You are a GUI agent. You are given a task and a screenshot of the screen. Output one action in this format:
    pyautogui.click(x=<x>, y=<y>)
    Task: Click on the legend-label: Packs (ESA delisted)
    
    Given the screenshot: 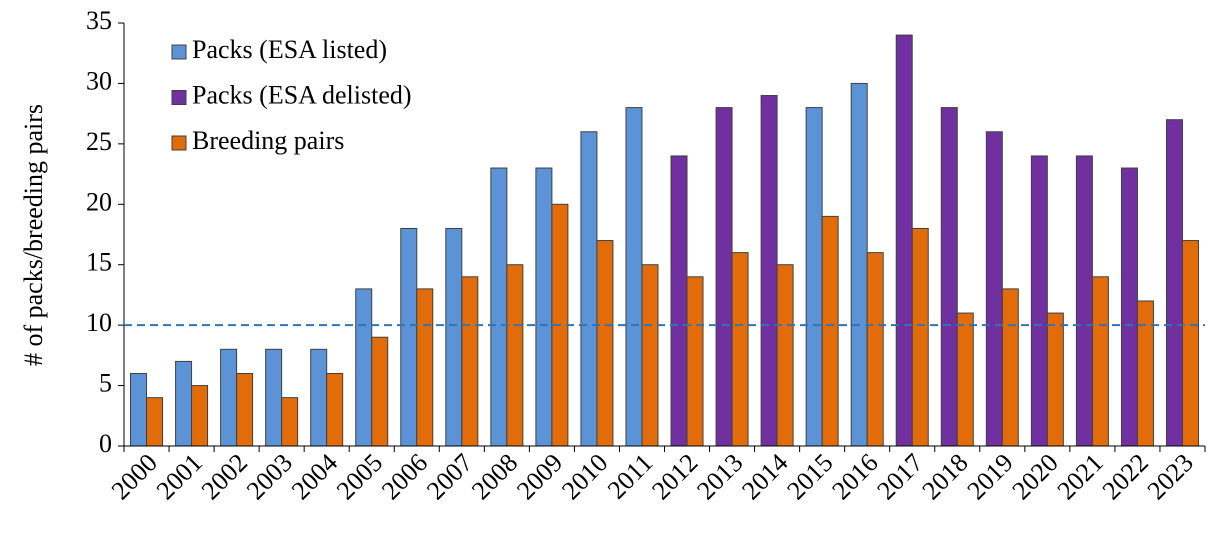 What is the action you would take?
    pyautogui.click(x=302, y=94)
    